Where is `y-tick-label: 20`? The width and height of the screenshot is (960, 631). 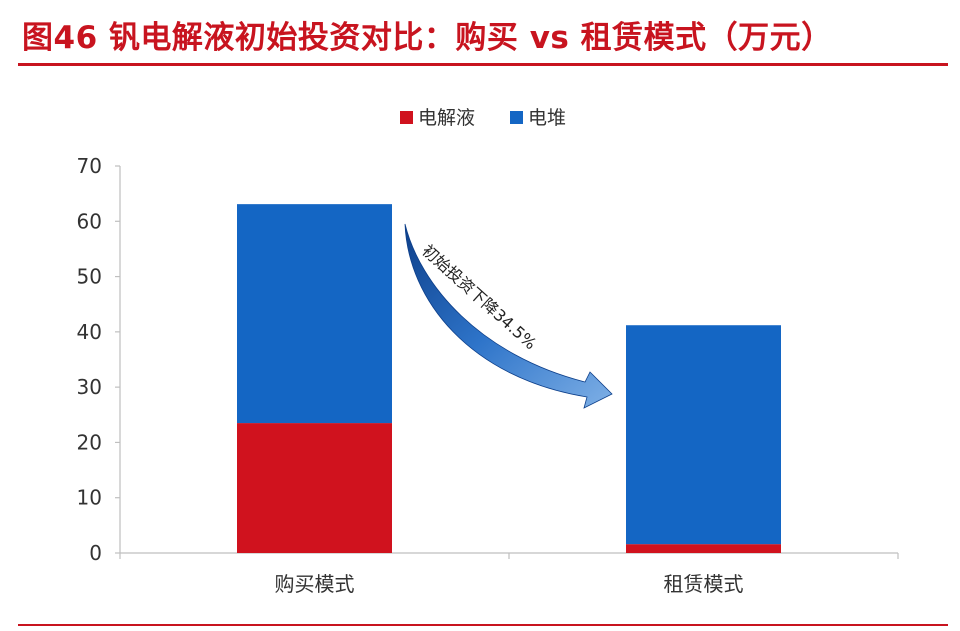
y-tick-label: 20 is located at coordinates (89, 442).